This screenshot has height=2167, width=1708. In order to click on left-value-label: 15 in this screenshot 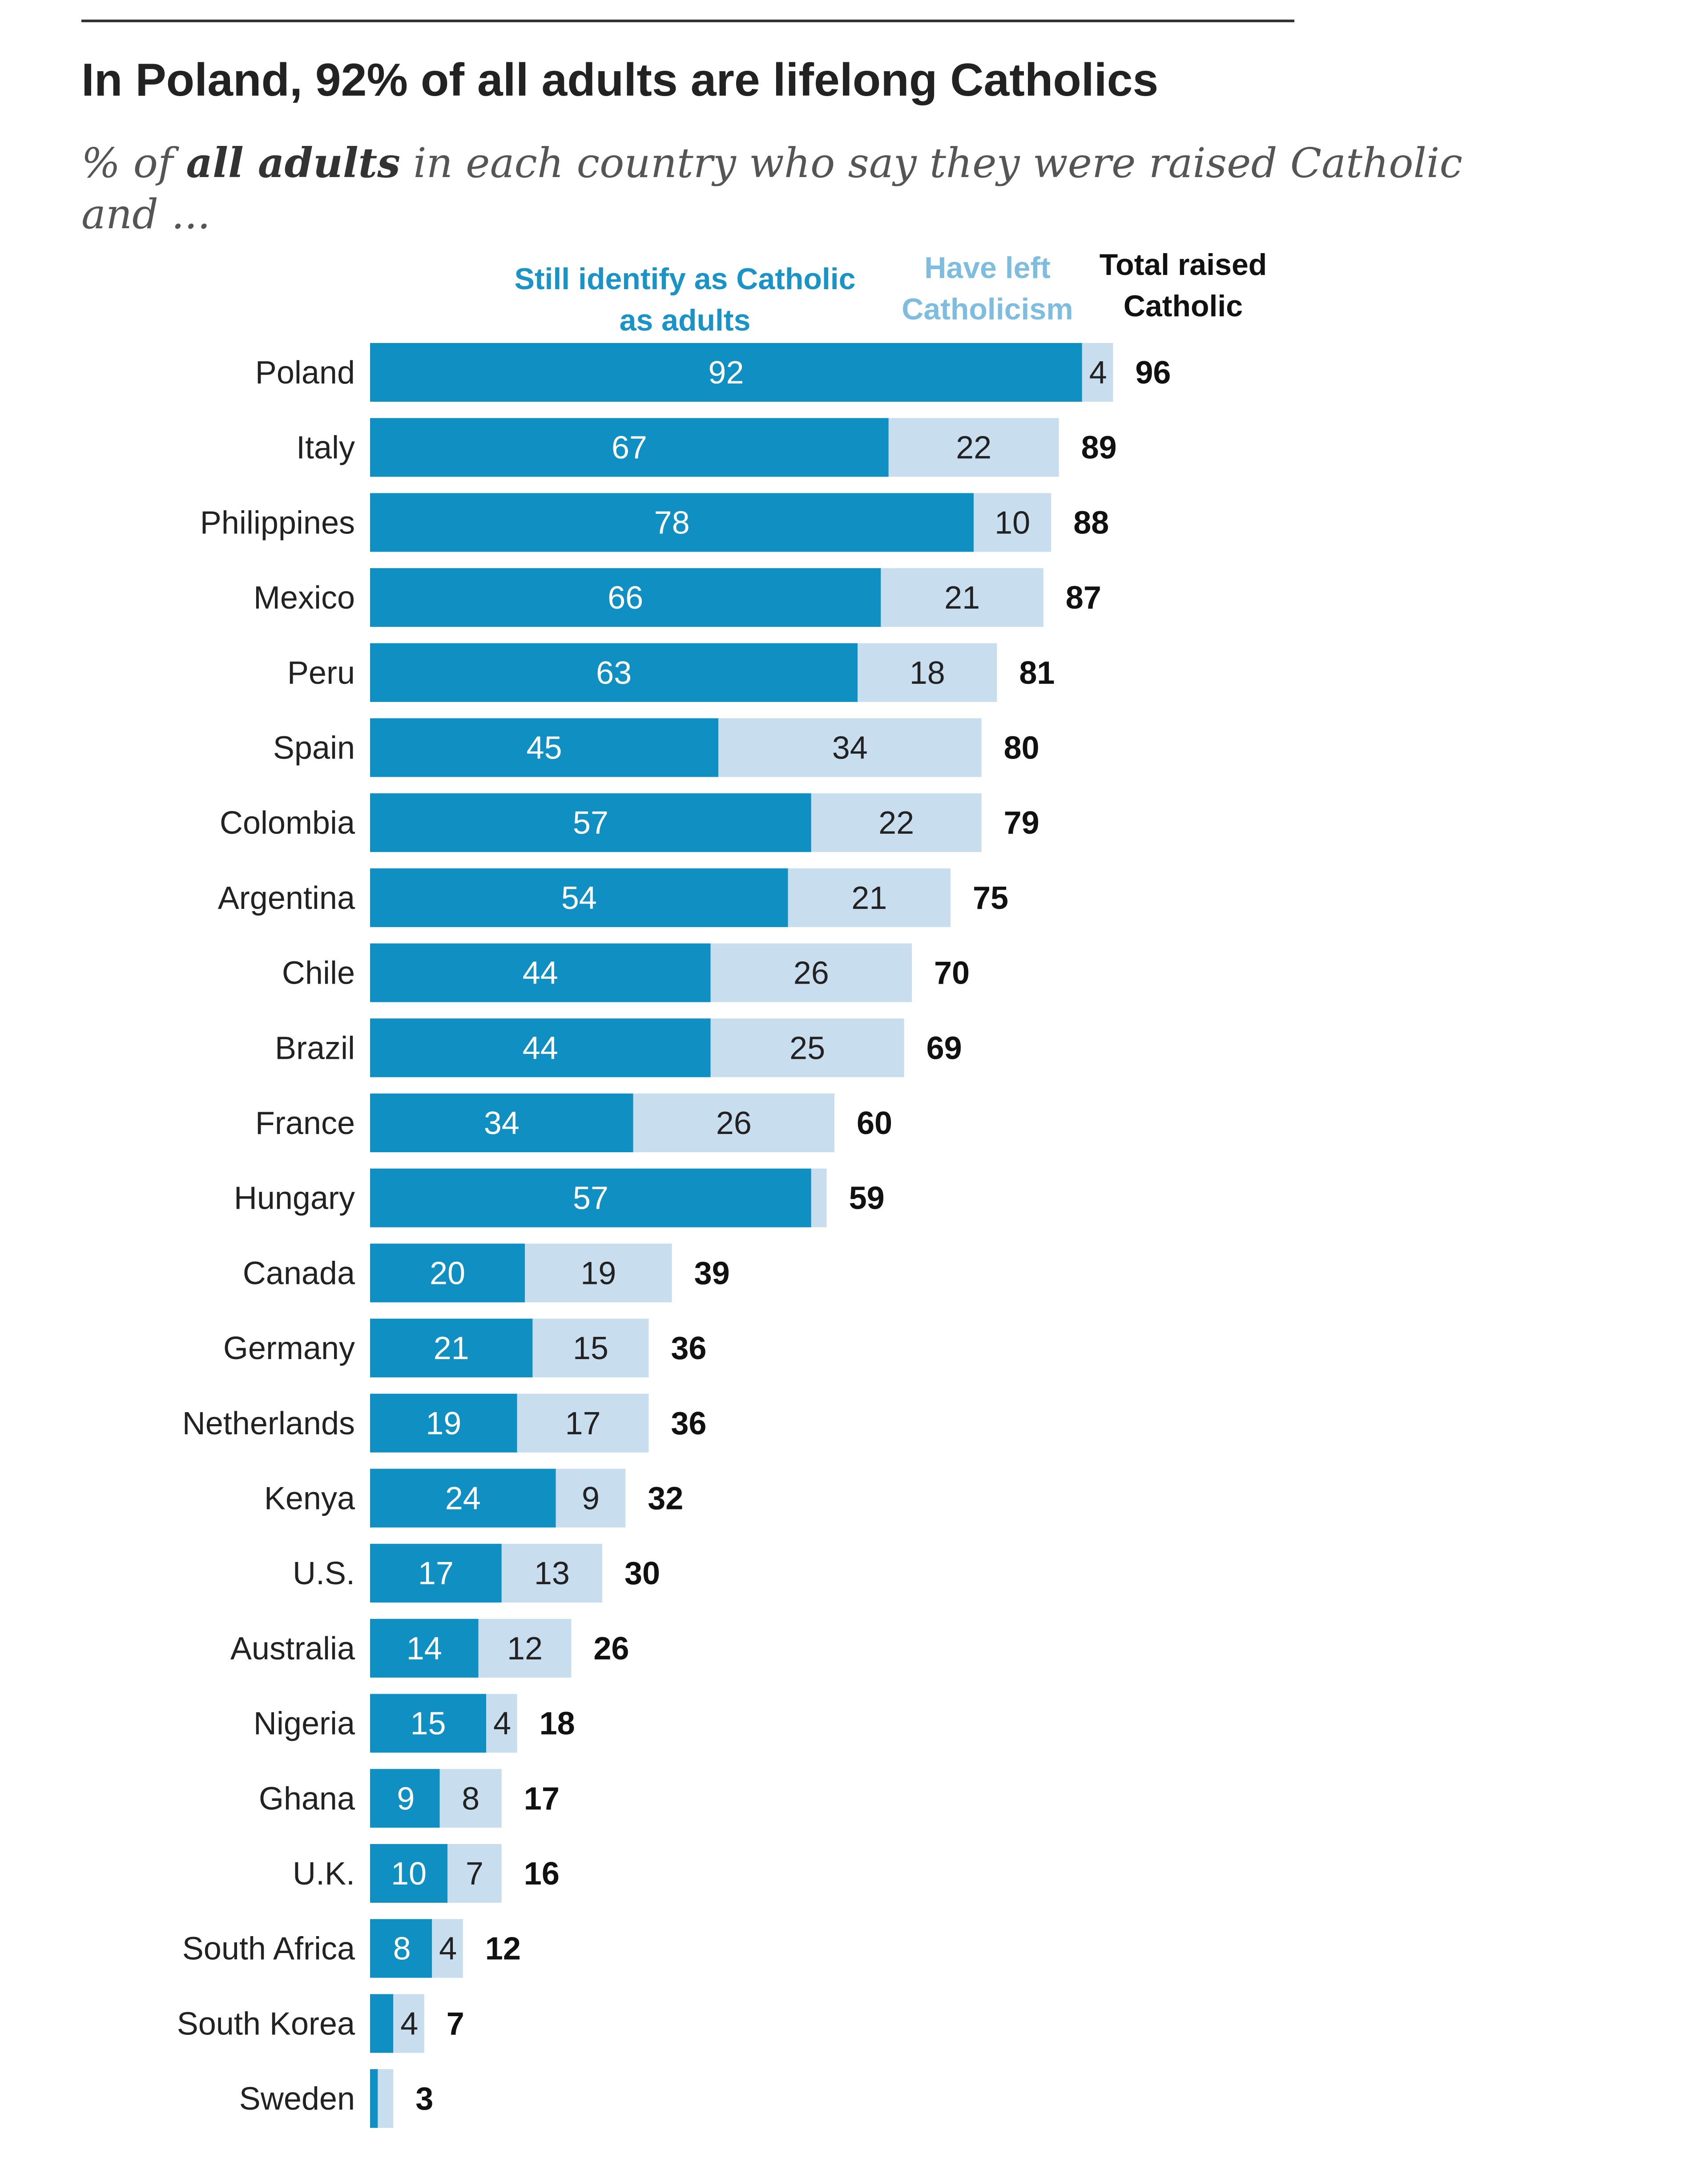, I will do `click(590, 1348)`.